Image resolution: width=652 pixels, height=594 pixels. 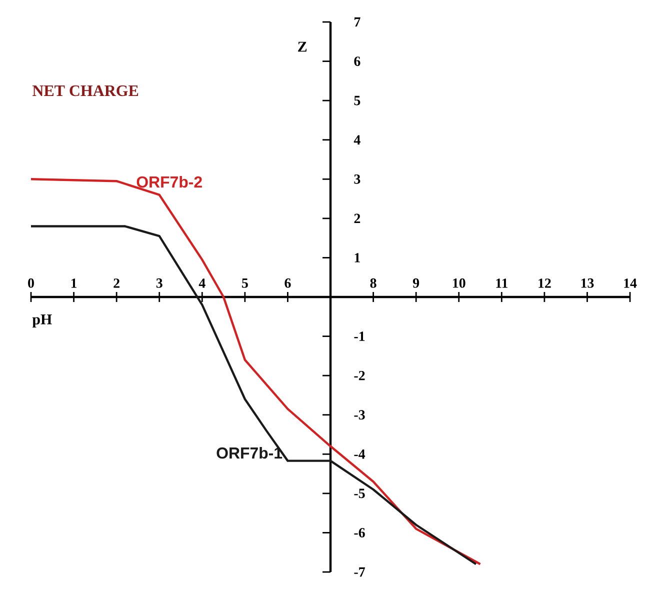 I want to click on y-tick-label: 2, so click(x=357, y=219).